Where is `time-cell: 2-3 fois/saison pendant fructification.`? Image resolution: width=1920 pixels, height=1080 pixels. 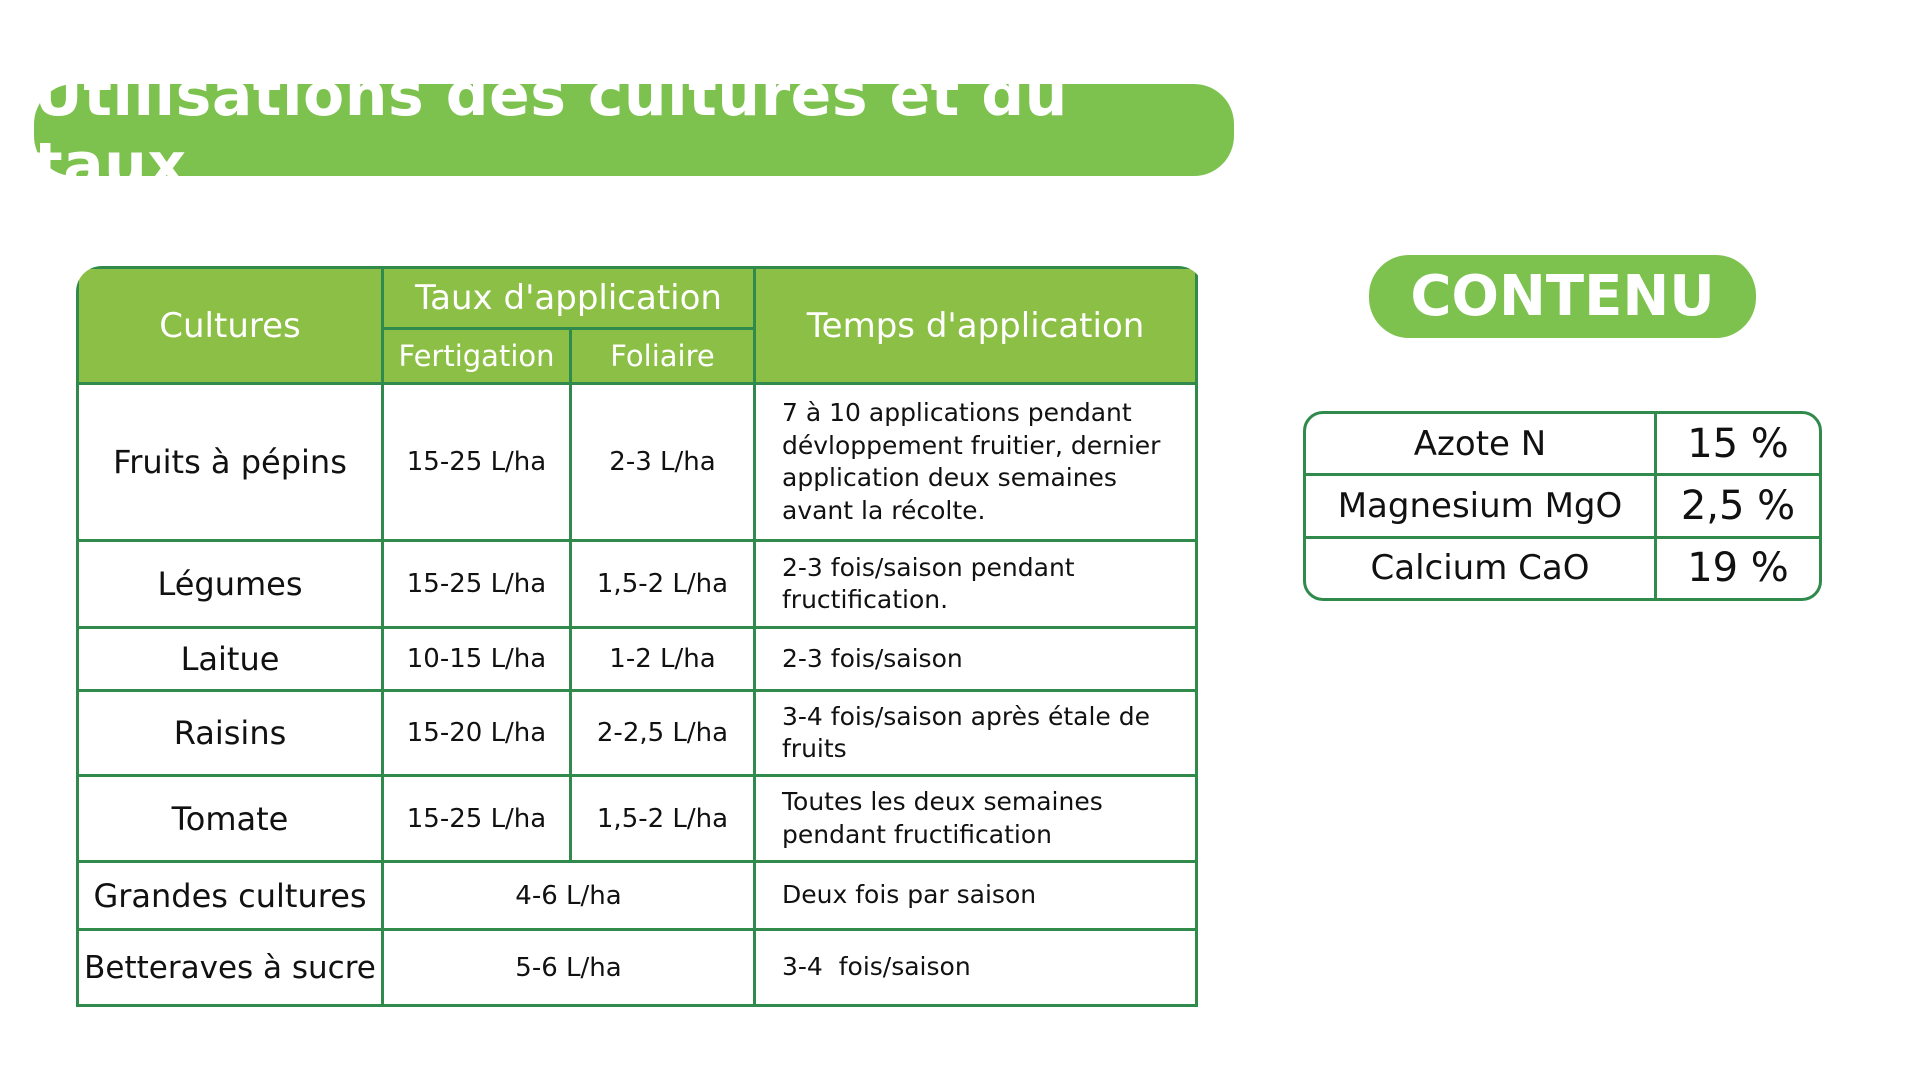
time-cell: 2-3 fois/saison pendant fructification. is located at coordinates (975, 584).